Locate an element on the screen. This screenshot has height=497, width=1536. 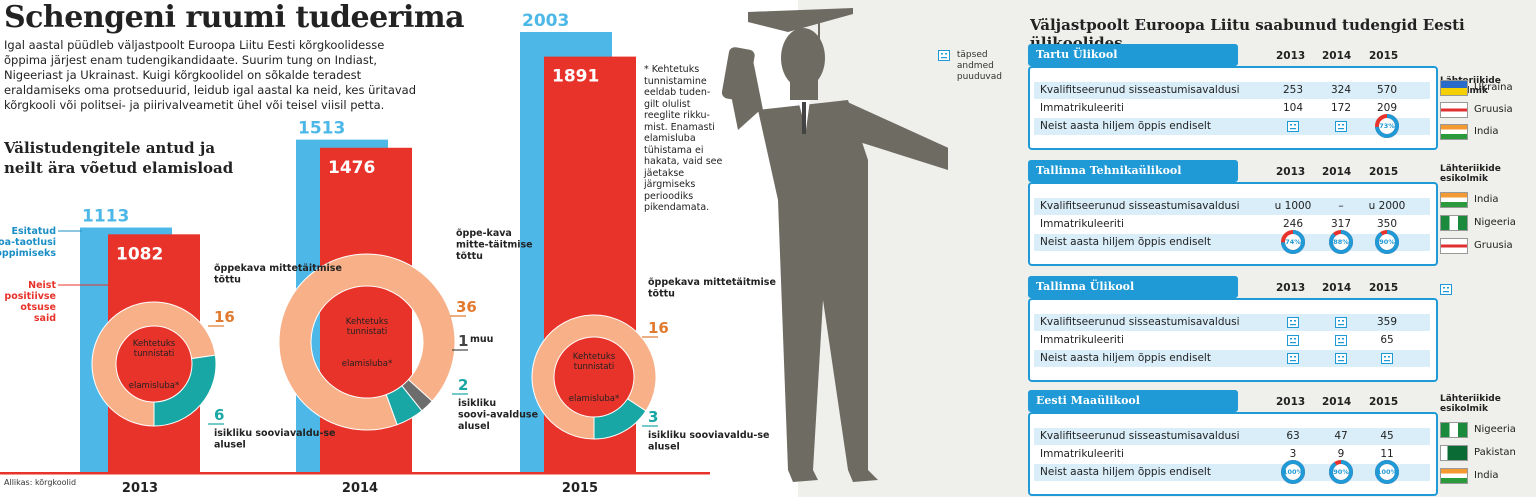
retention-percent: 73% is located at coordinates (1387, 126).